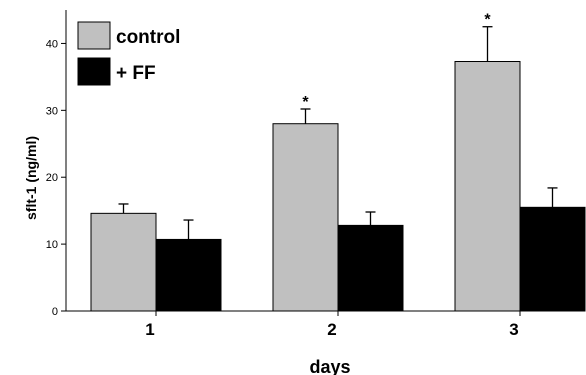 Image resolution: width=586 pixels, height=375 pixels. Describe the element at coordinates (149, 329) in the screenshot. I see `x-tick-label: 1` at that location.